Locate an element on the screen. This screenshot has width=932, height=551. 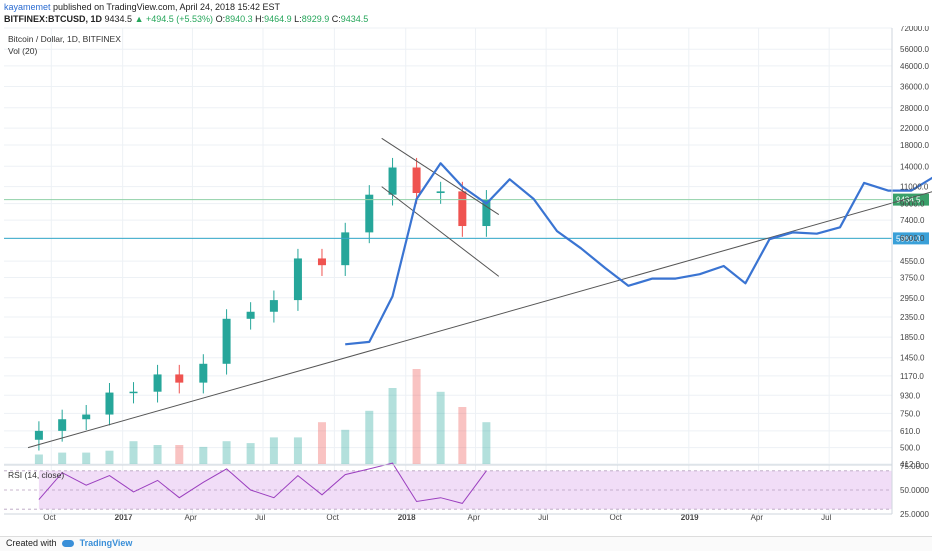
y-tick-label: 56000.0 is located at coordinates (914, 49).